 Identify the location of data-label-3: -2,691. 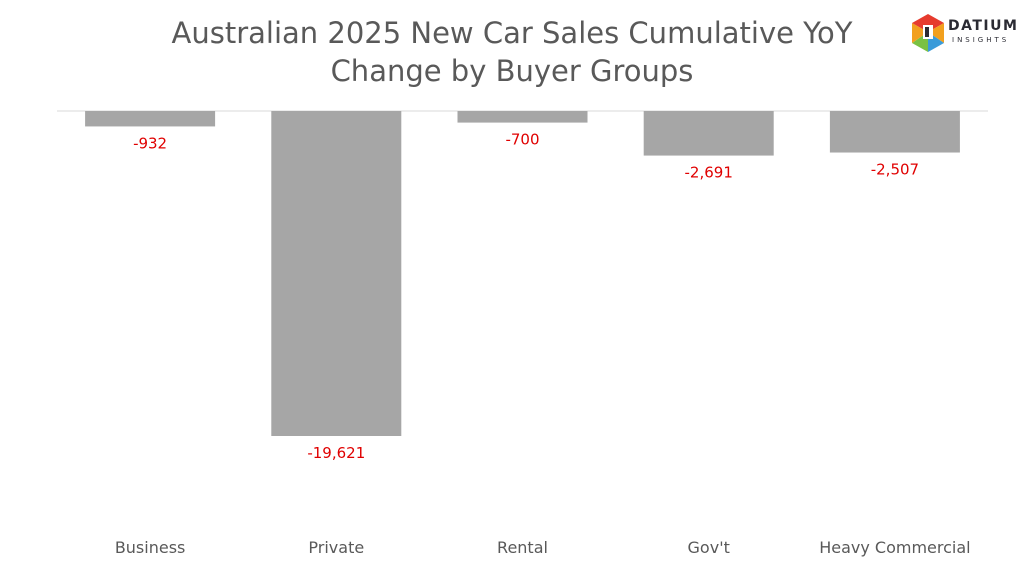
(709, 173).